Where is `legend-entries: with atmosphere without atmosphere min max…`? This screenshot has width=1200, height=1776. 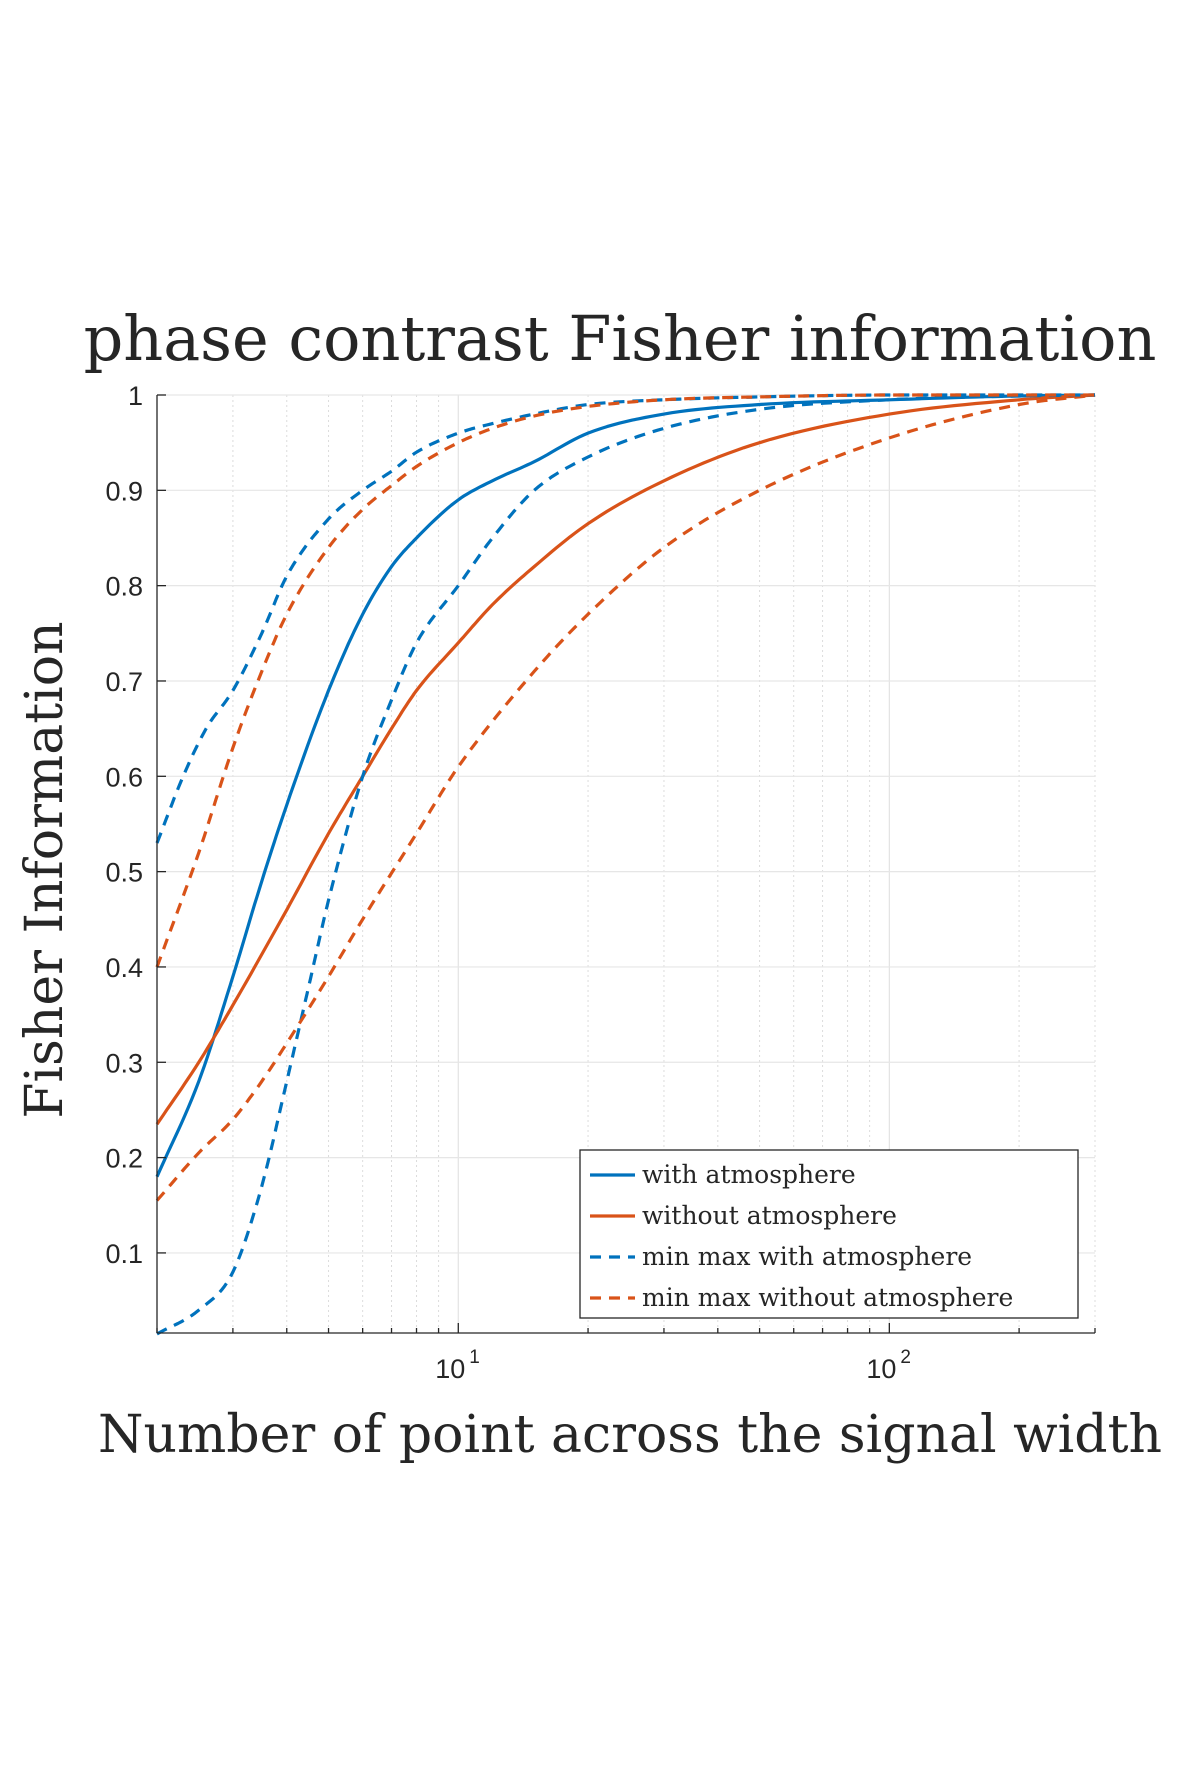 legend-entries: with atmosphere without atmosphere min max… is located at coordinates (801, 1236).